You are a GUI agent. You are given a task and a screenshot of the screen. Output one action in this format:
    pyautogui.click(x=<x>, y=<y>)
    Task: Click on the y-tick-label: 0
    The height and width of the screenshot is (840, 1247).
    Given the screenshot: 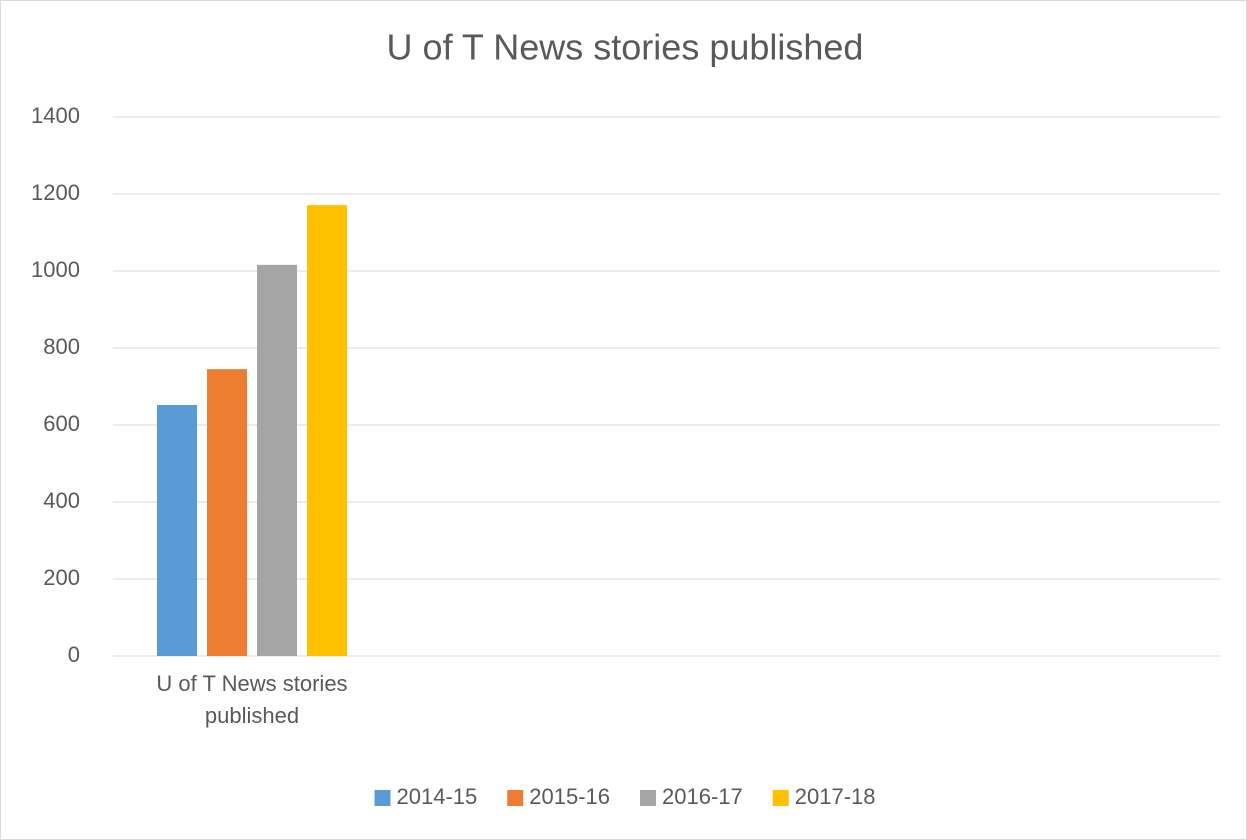 What is the action you would take?
    pyautogui.click(x=74, y=654)
    